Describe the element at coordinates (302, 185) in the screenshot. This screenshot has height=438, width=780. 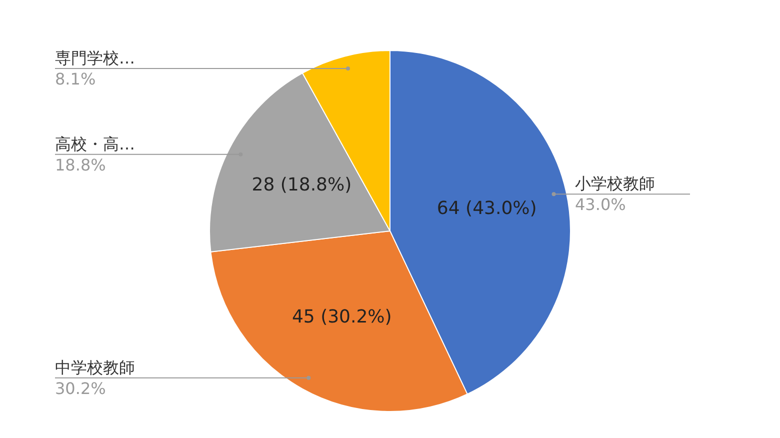
I see `data-label: 28 (18.8%)` at that location.